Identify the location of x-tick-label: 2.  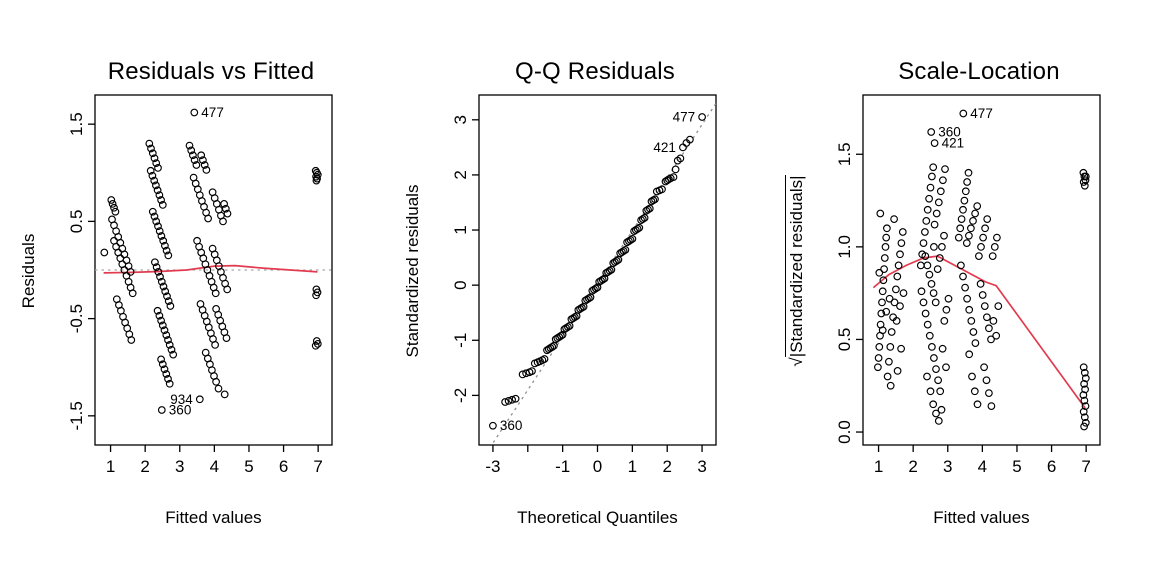
(912, 466).